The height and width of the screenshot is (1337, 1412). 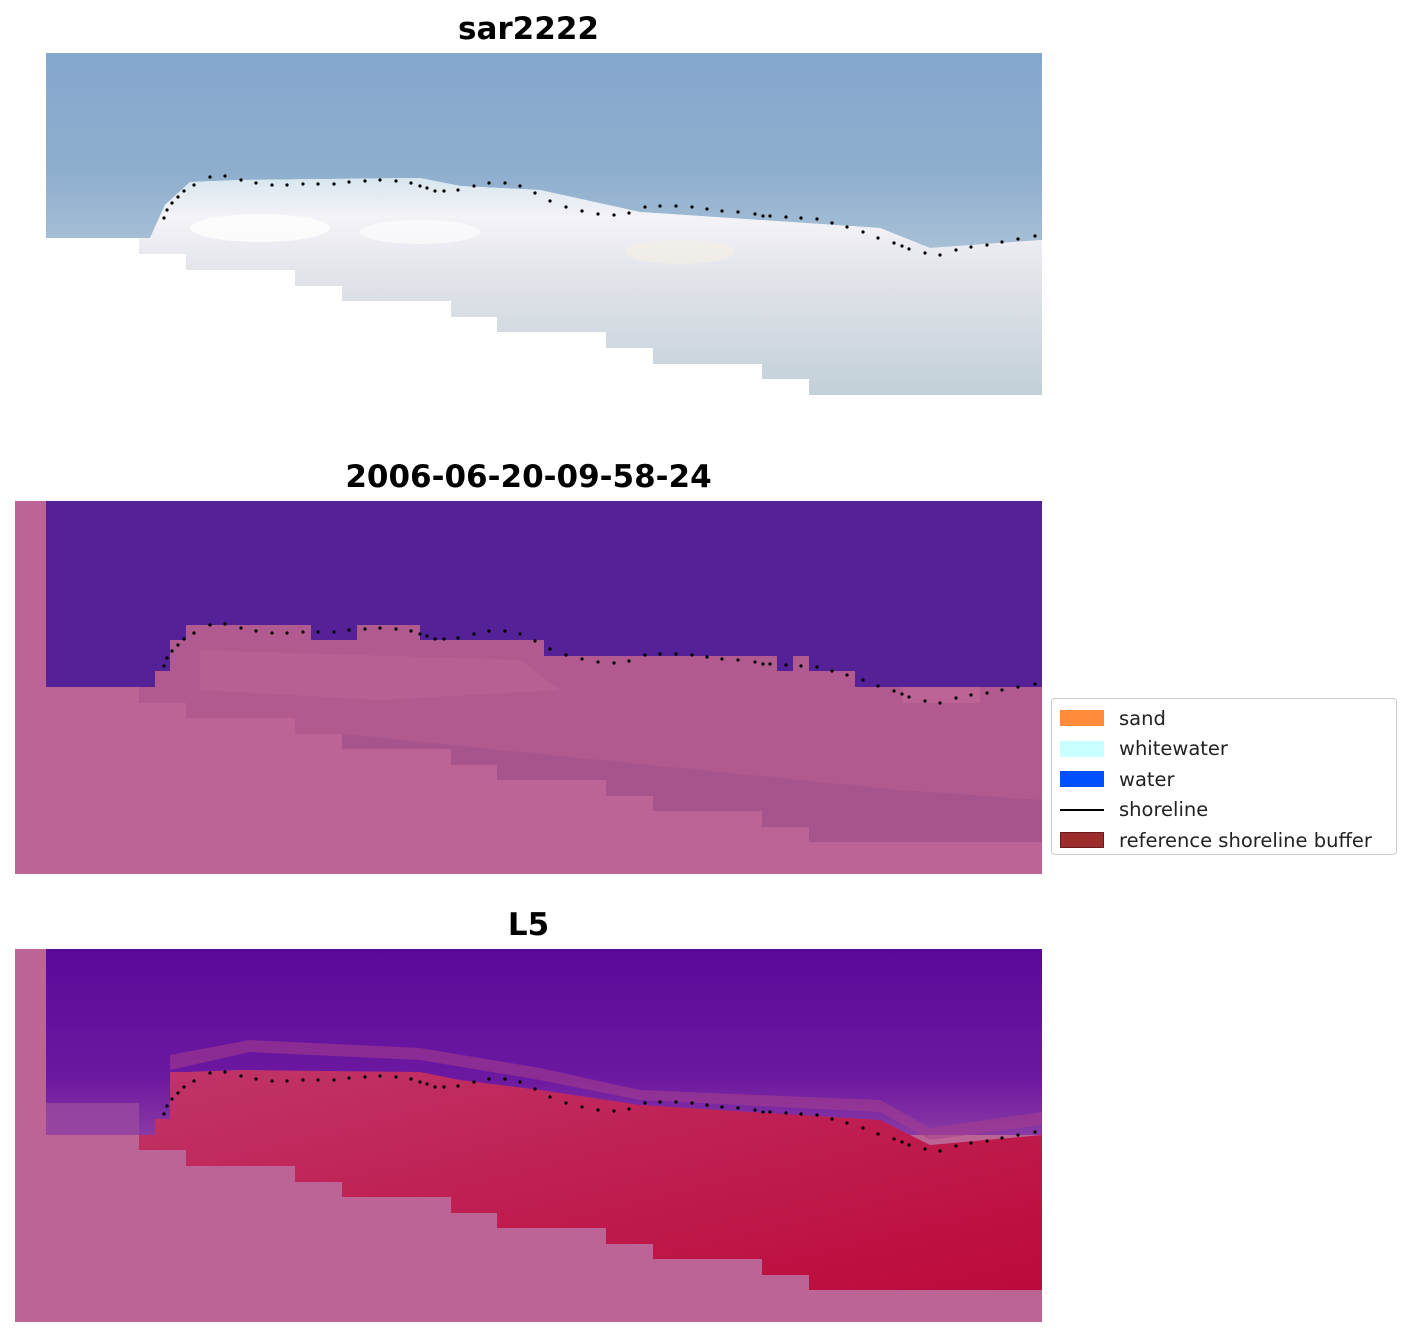 I want to click on whitewater-swatch, so click(x=1082, y=748).